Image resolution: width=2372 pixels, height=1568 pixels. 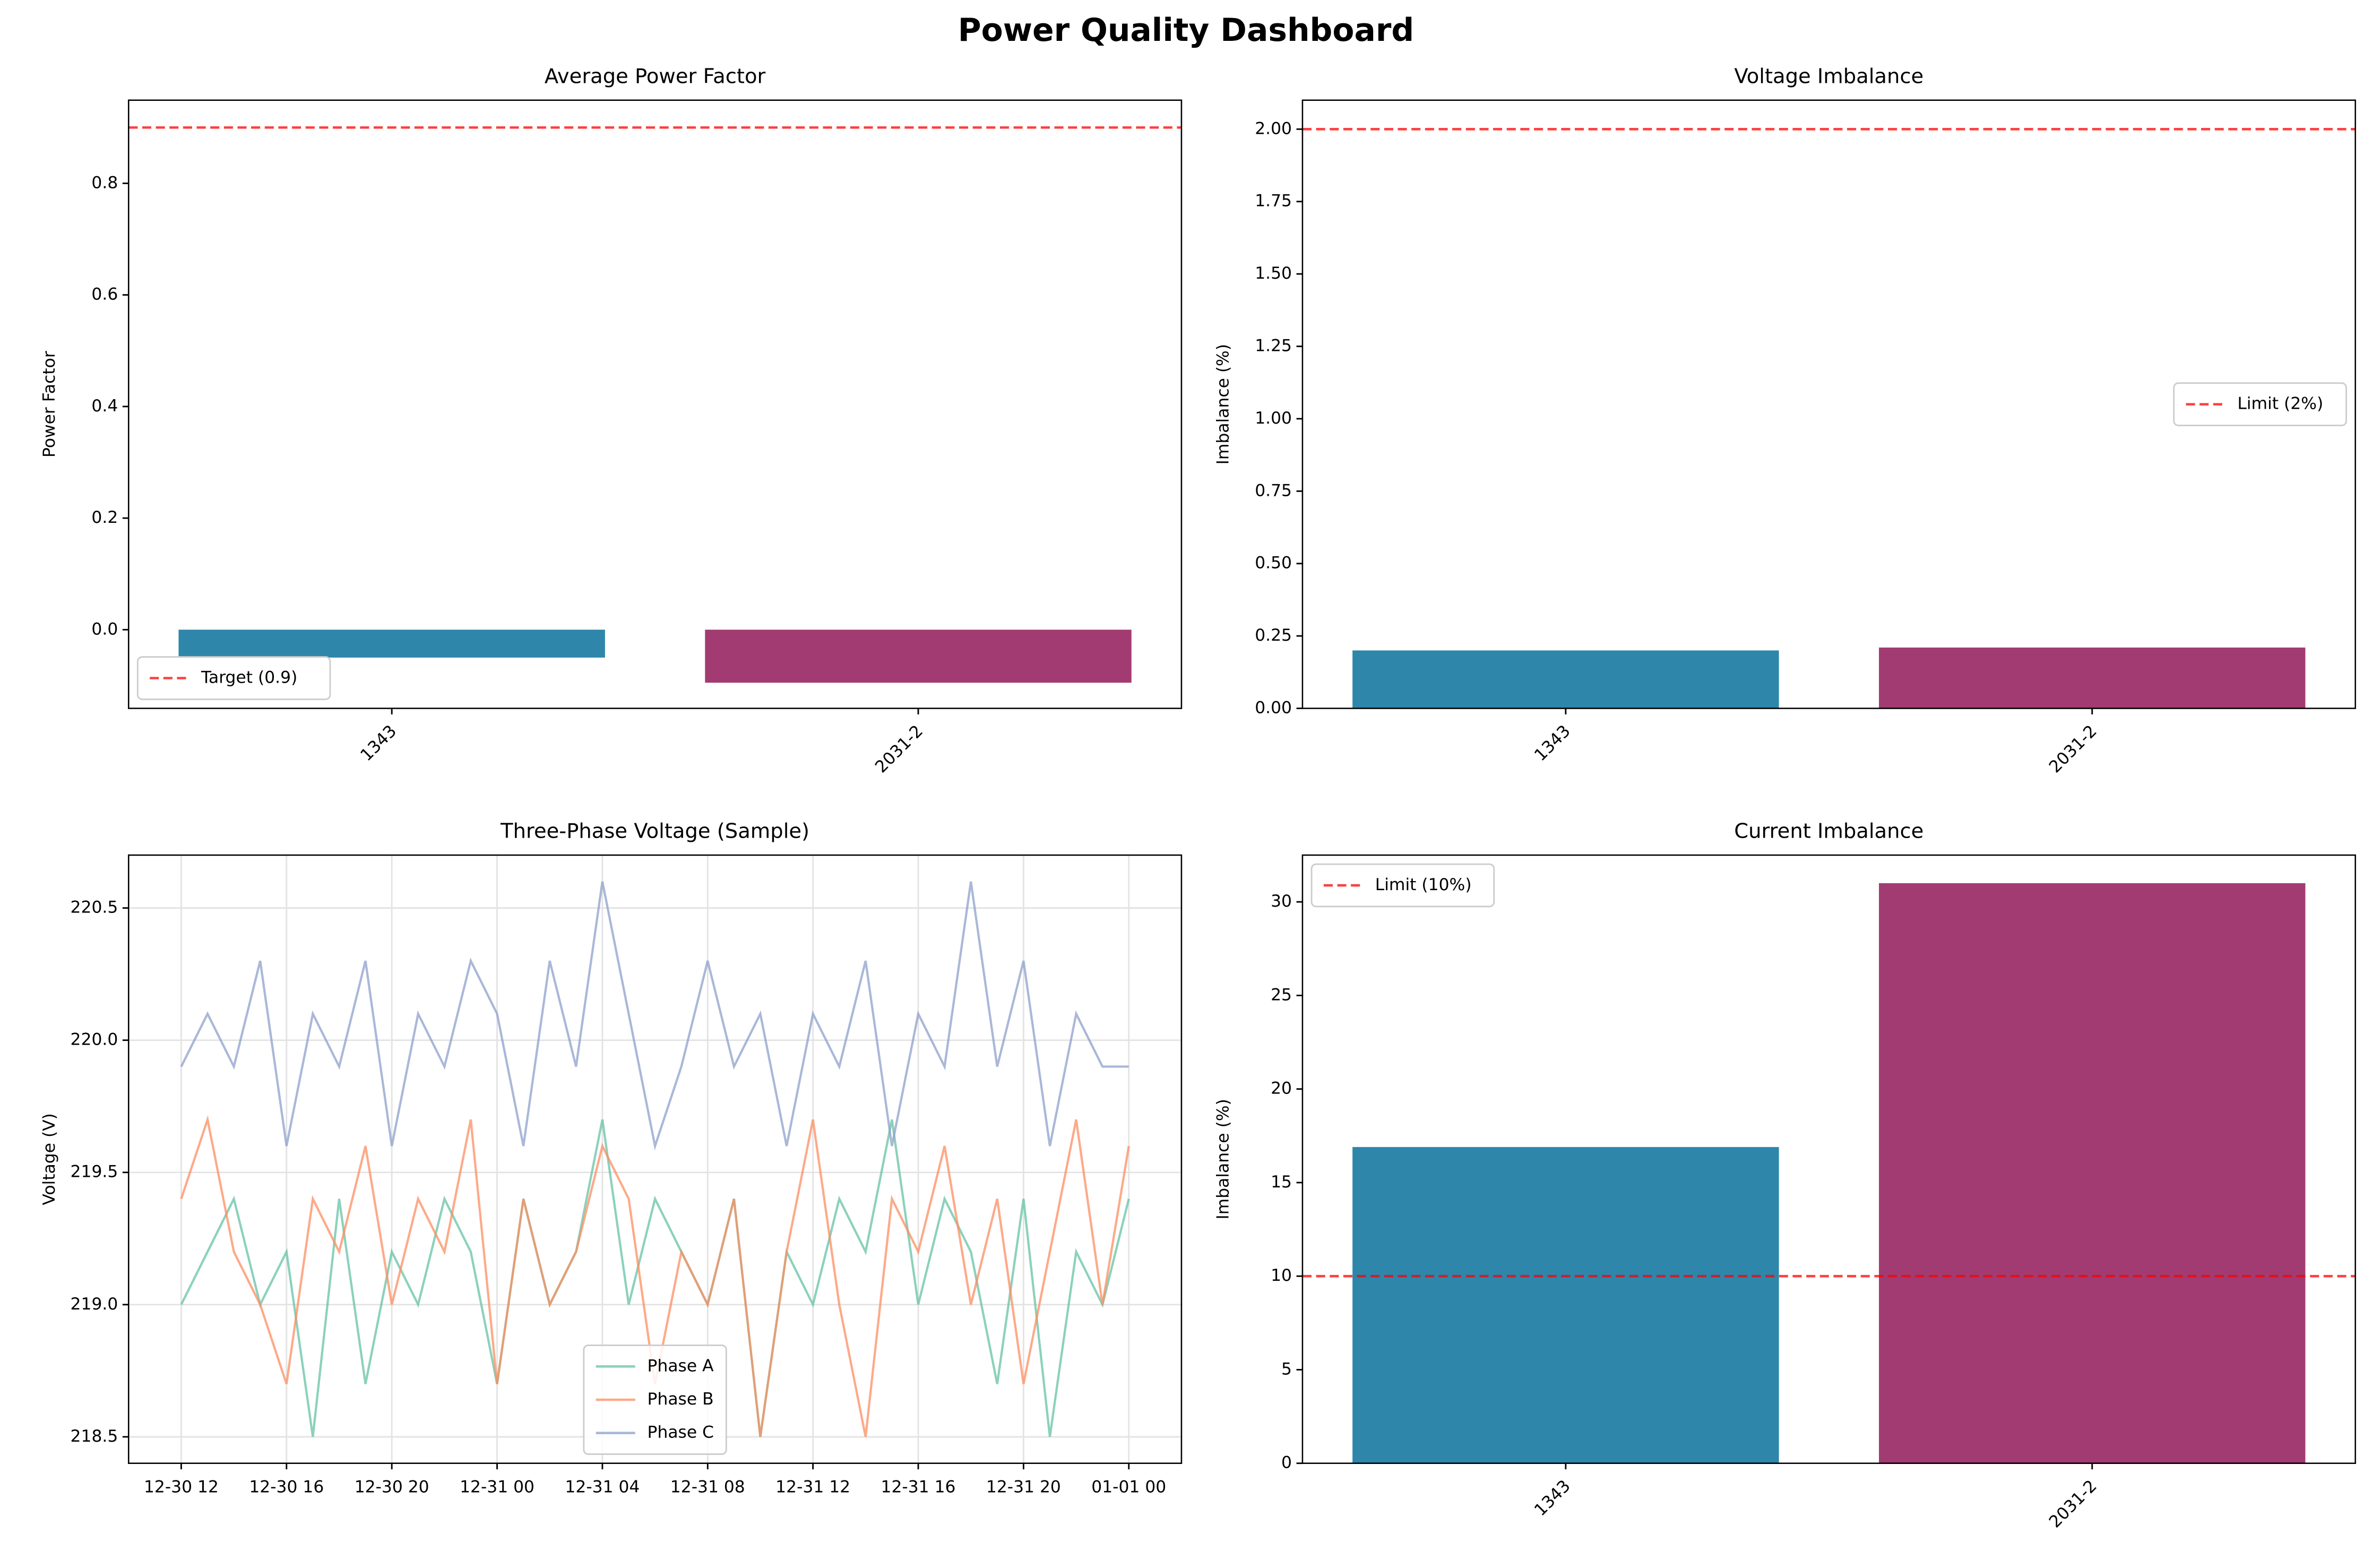 What do you see at coordinates (812, 1487) in the screenshot?
I see `x-tick-label: 12-31 12` at bounding box center [812, 1487].